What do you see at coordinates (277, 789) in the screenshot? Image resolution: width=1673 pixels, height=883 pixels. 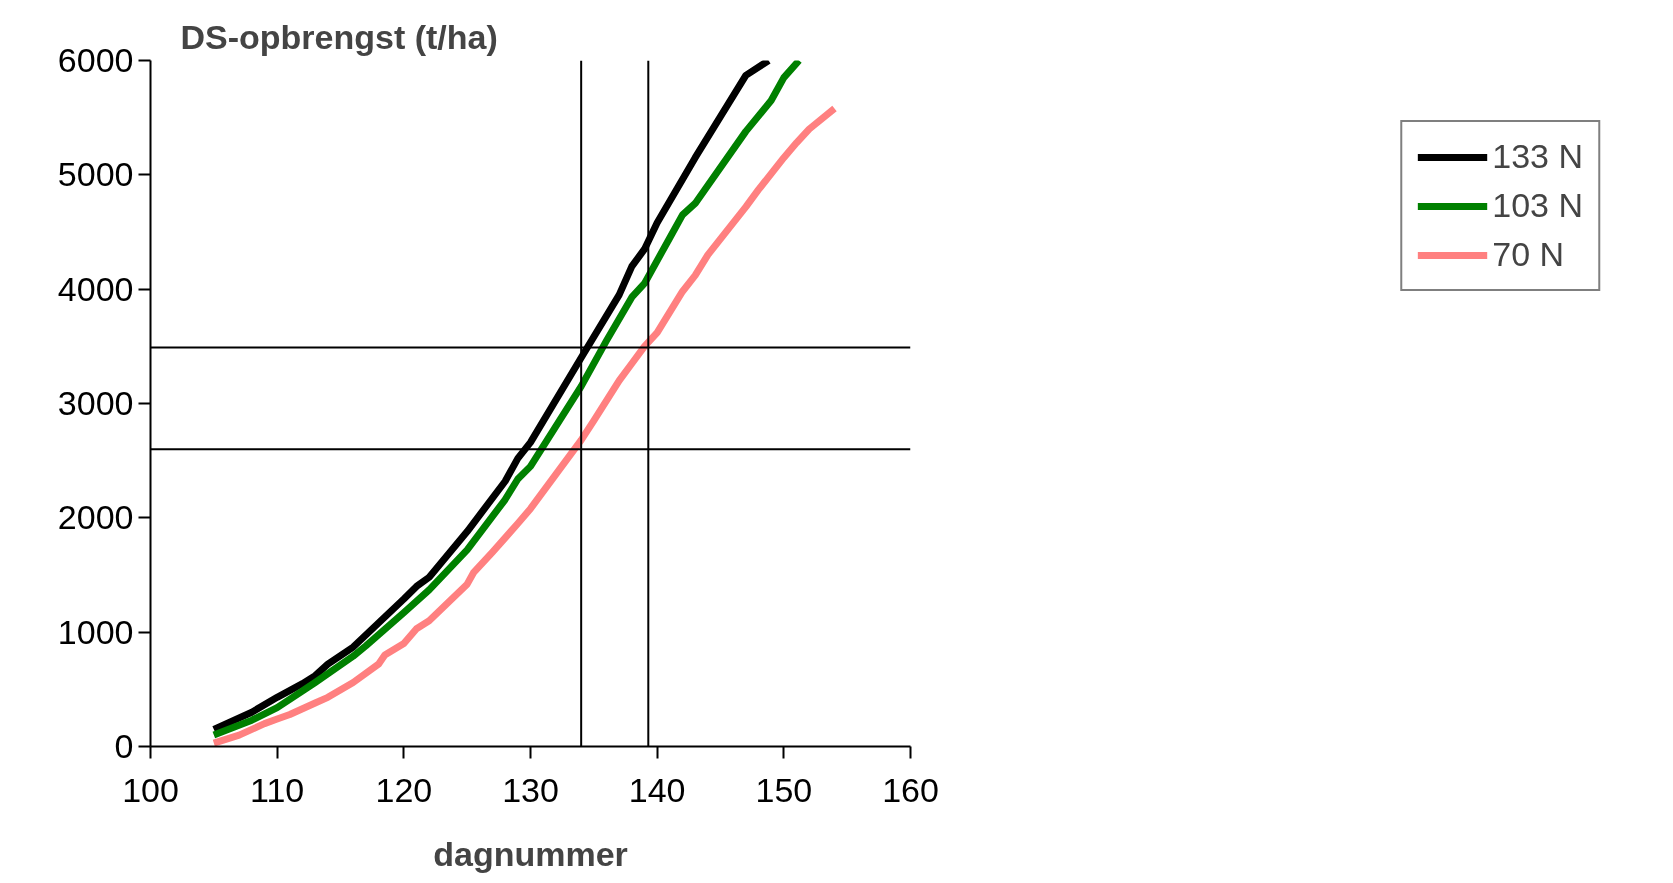 I see `x-tick-label: 110` at bounding box center [277, 789].